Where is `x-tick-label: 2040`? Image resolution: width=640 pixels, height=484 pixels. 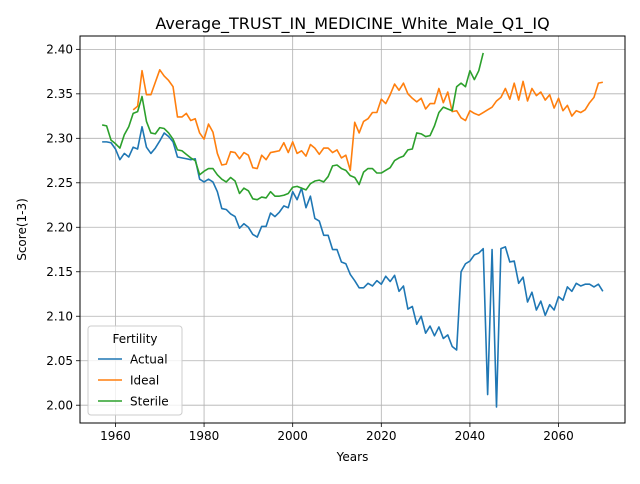 x-tick-label: 2040 is located at coordinates (470, 436).